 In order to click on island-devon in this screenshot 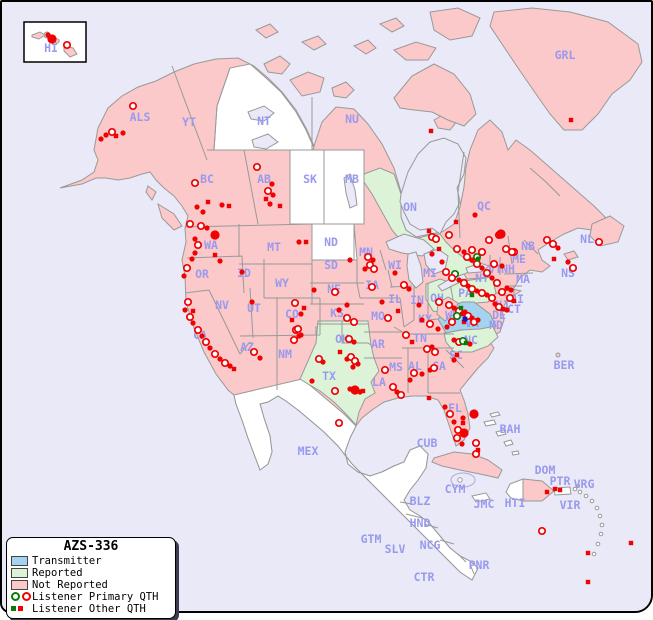, I will do `click(415, 51)`.